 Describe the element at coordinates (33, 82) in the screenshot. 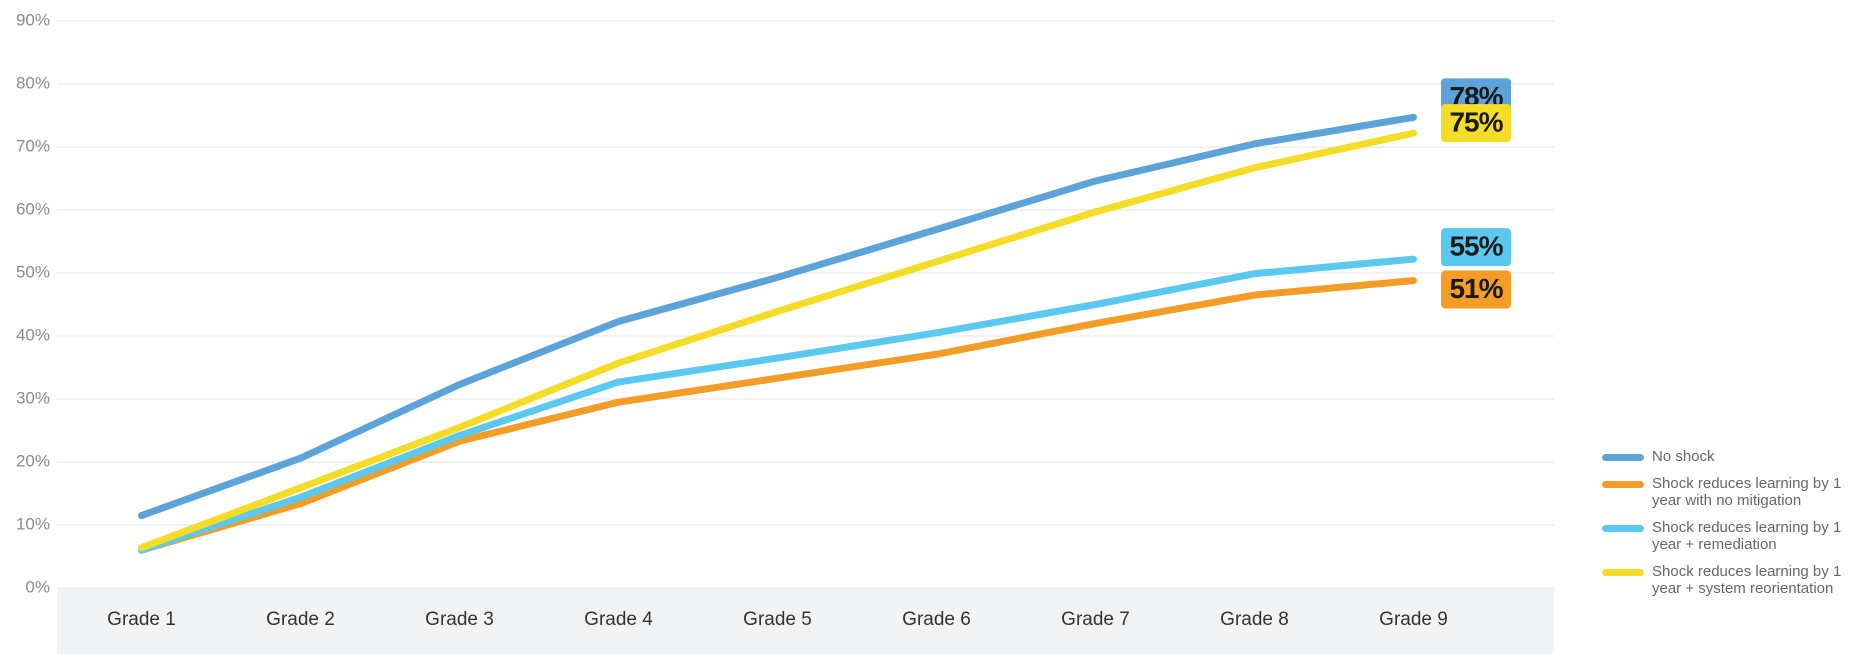

I see `y-tick-label: 80%` at that location.